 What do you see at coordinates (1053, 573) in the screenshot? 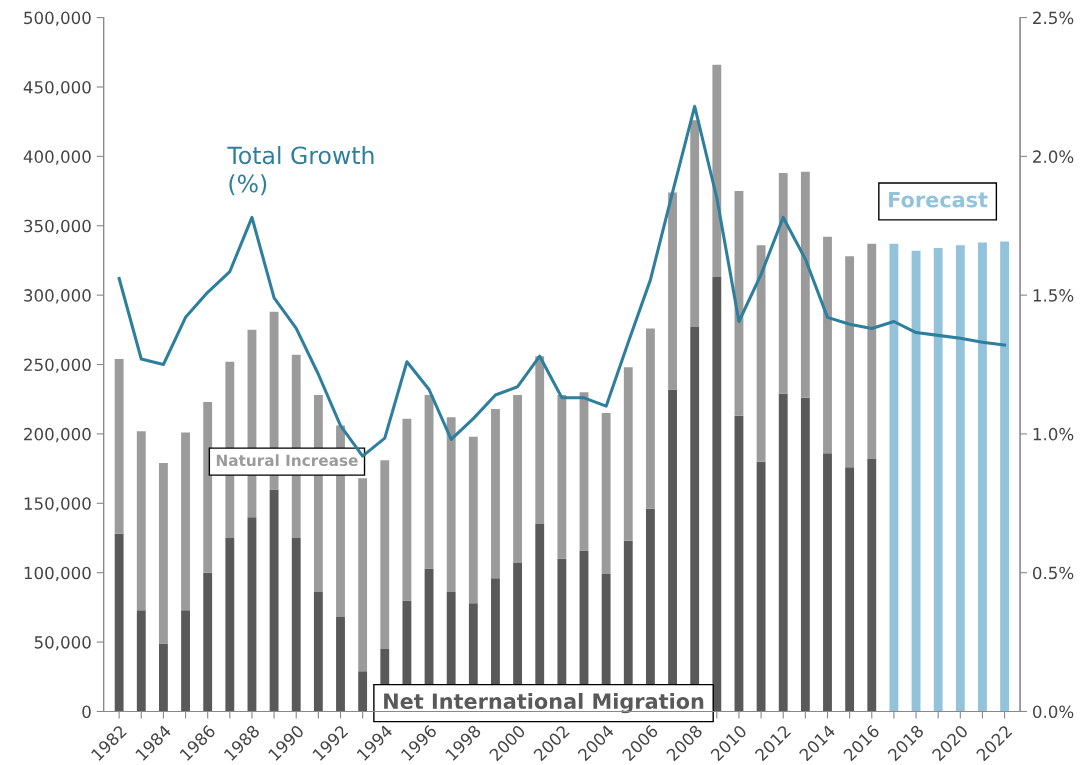
I see `y2-tick-label: 0.5%` at bounding box center [1053, 573].